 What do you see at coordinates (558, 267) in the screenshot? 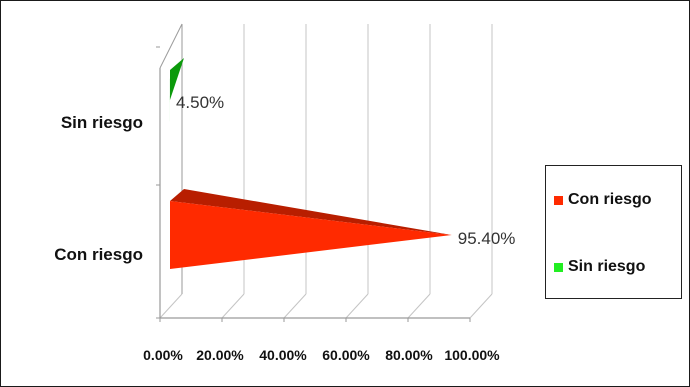
I see `legend-swatch-sin-riesgo` at bounding box center [558, 267].